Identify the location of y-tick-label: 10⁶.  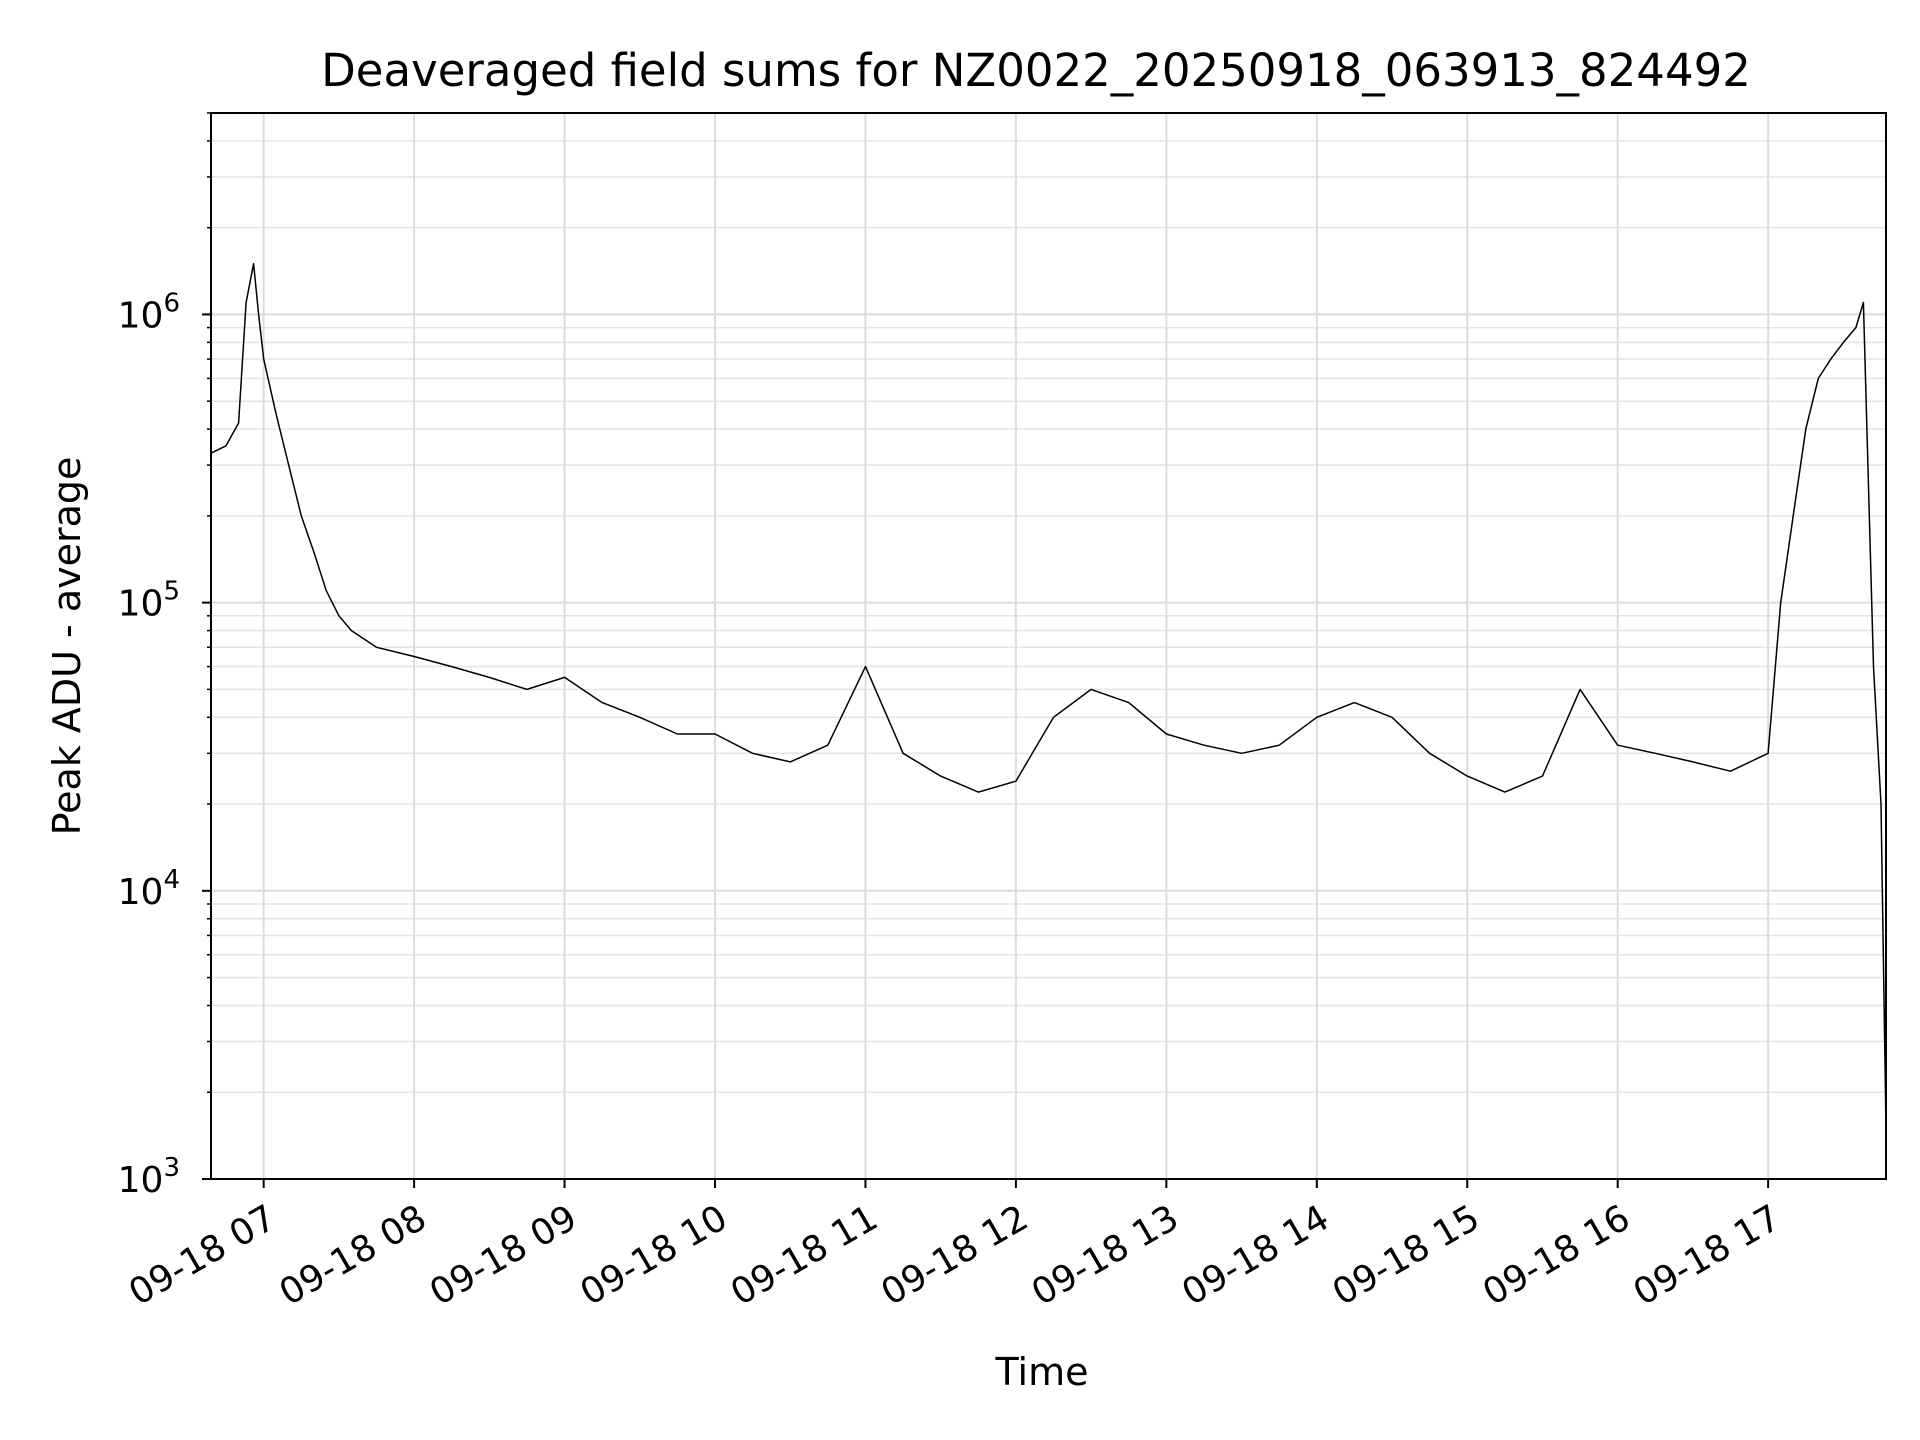
(149, 312).